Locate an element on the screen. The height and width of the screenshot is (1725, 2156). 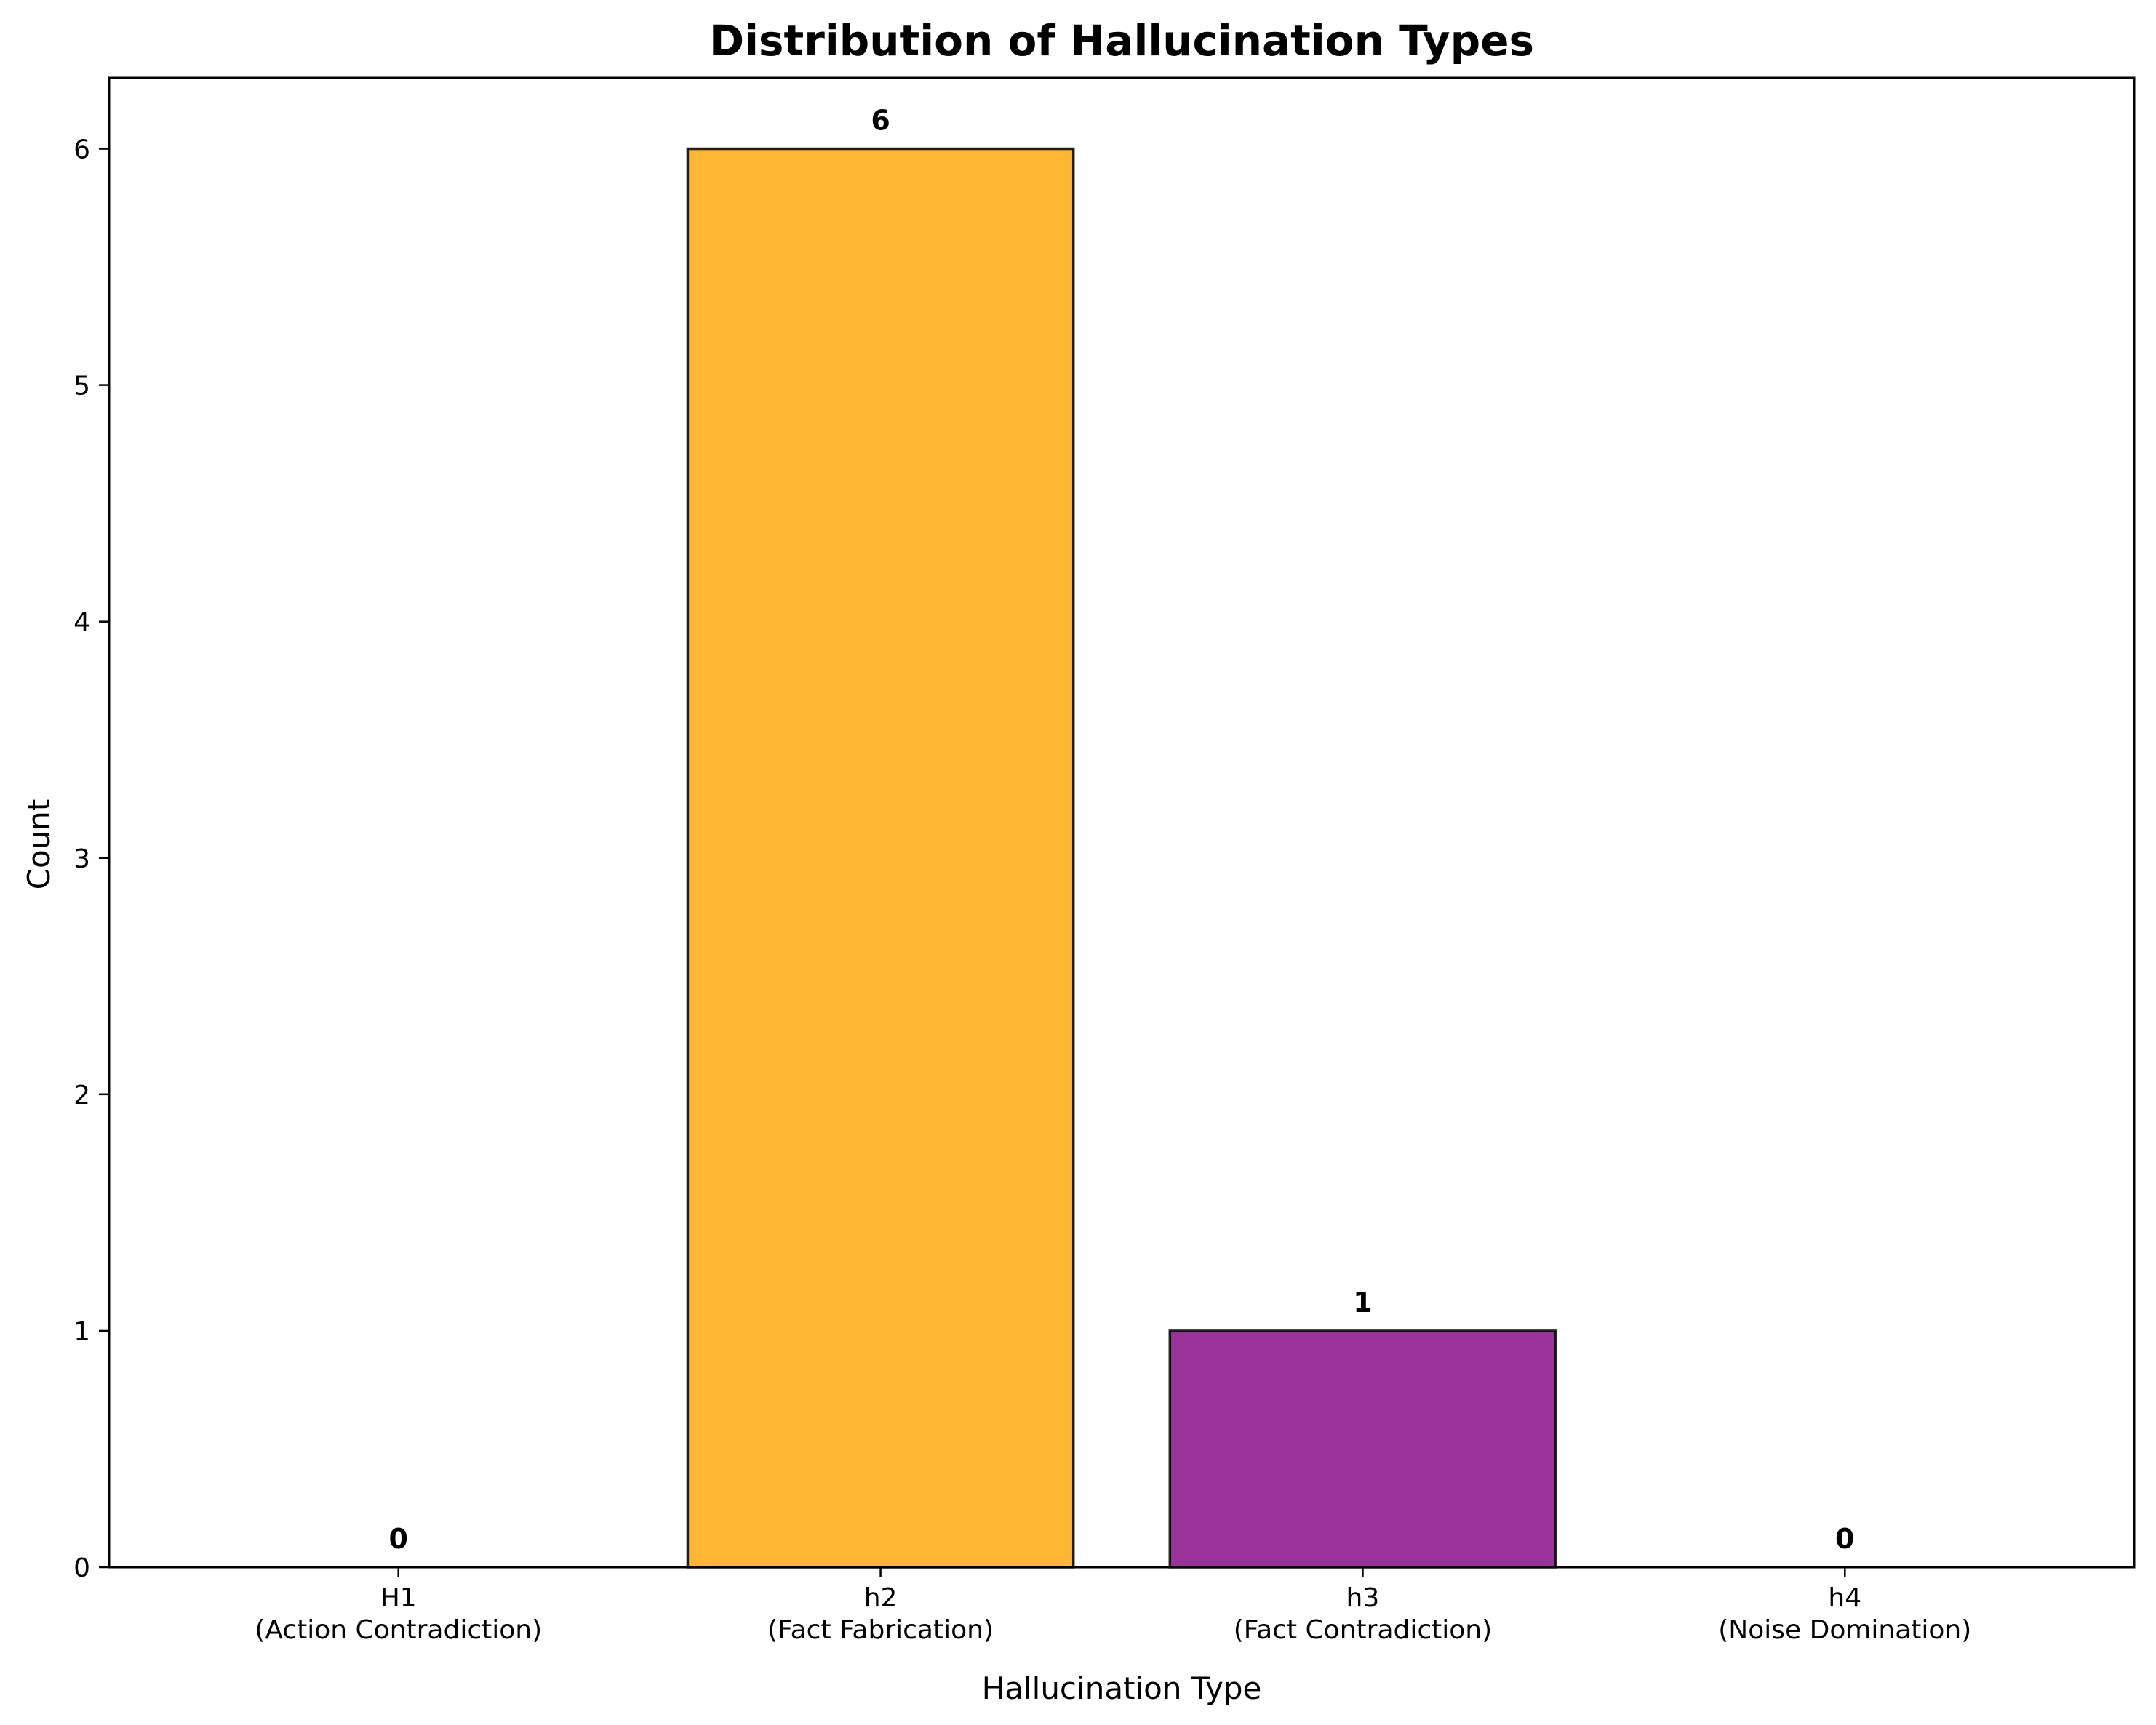
y-tick-label-4: 4 is located at coordinates (81, 623).